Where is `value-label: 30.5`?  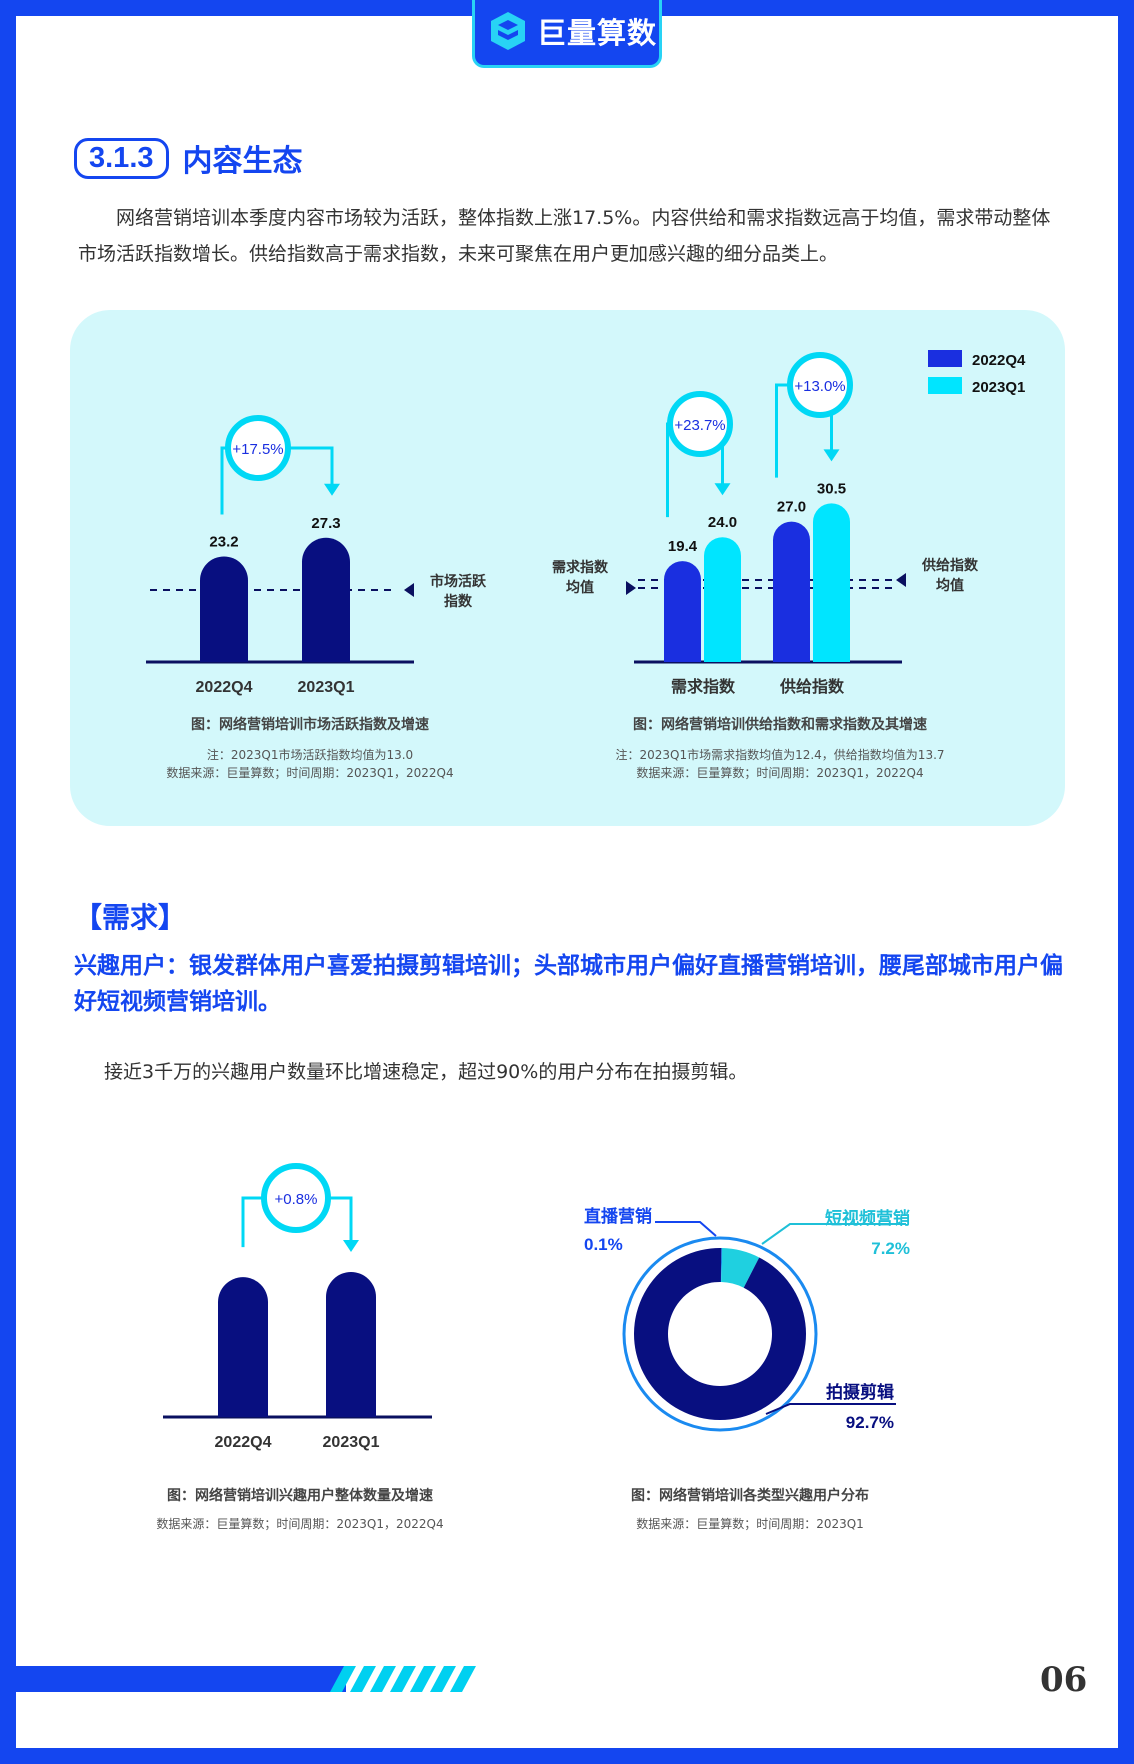
value-label: 30.5 is located at coordinates (831, 488).